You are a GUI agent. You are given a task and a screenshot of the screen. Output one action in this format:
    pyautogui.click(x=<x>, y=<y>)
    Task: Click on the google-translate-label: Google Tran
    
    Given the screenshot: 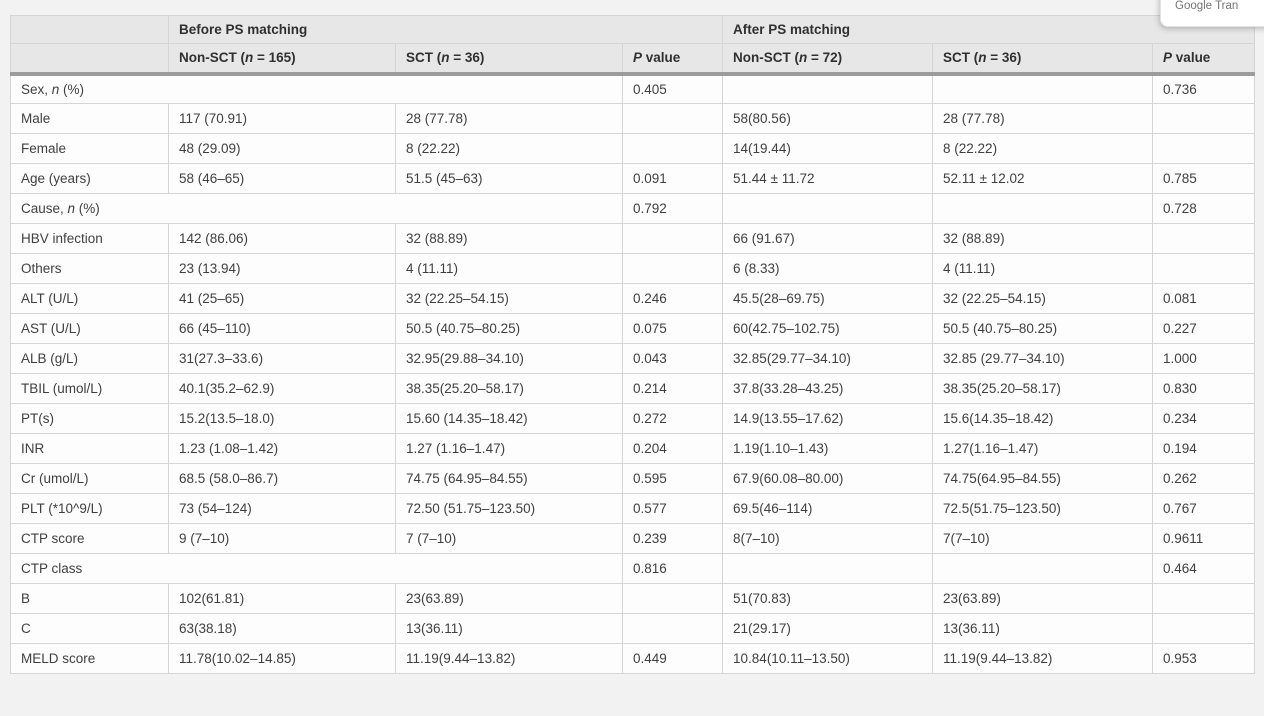 What is the action you would take?
    pyautogui.click(x=1207, y=6)
    